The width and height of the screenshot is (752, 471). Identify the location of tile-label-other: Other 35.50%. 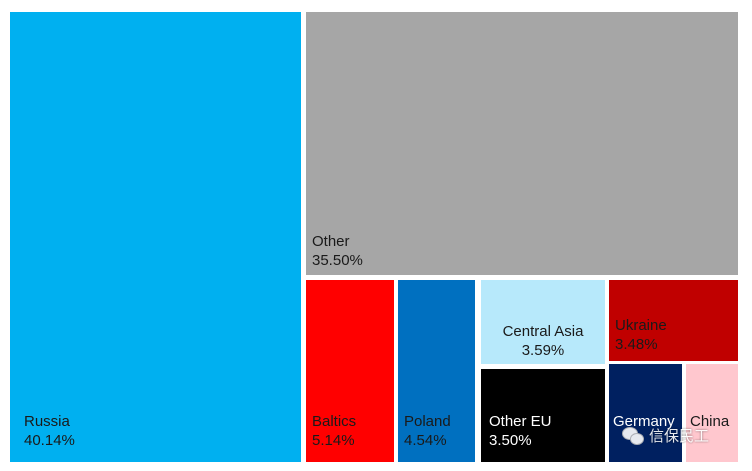
(337, 251).